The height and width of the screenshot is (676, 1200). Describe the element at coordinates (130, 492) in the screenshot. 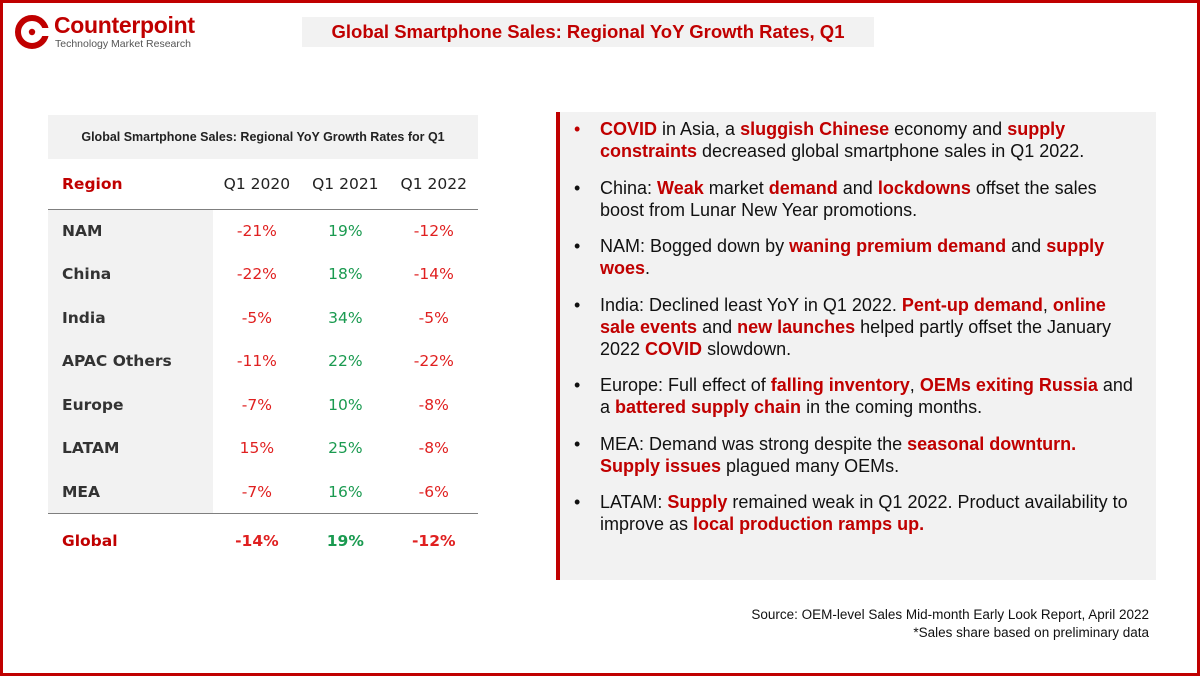

I see `region-cell: MEA` at that location.